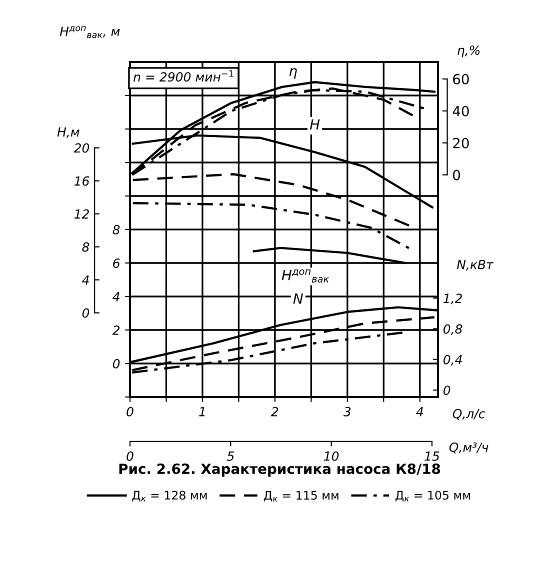 This screenshot has width=559, height=569. What do you see at coordinates (130, 411) in the screenshot?
I see `x-tick-label: 0` at bounding box center [130, 411].